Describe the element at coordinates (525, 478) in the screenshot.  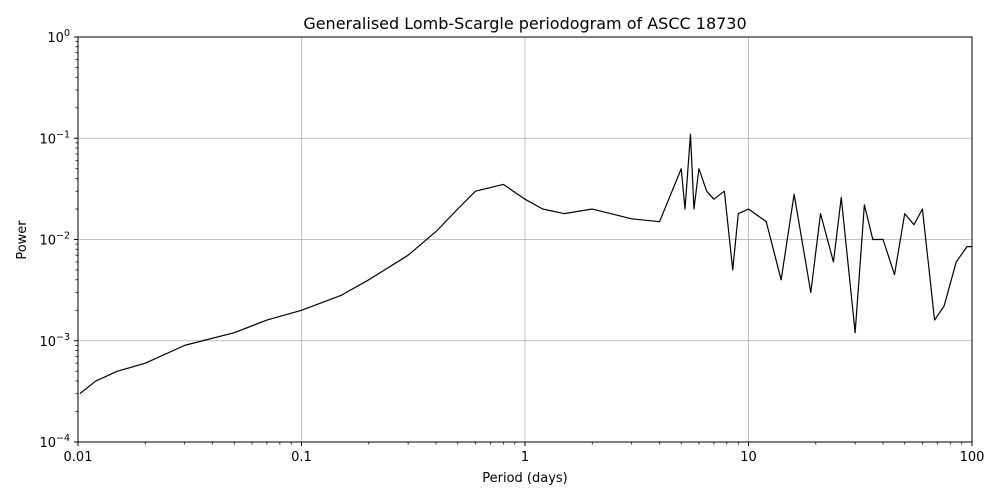
I see `x-axis-label: Period (days)` at that location.